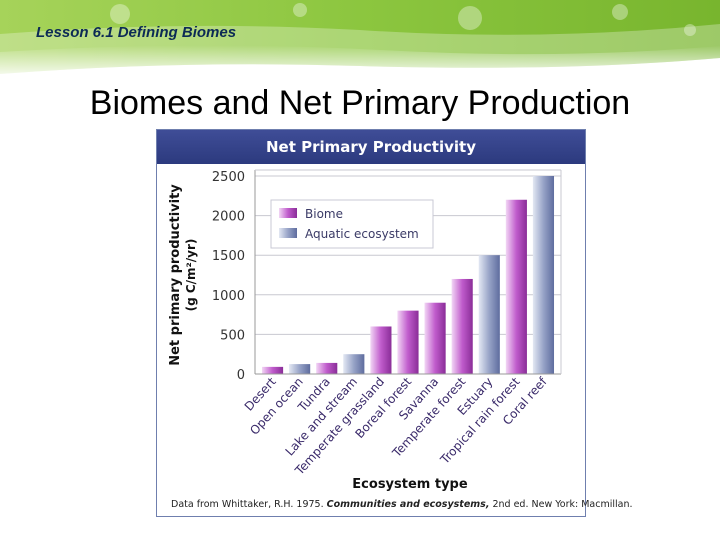 Image resolution: width=720 pixels, height=540 pixels. What do you see at coordinates (435, 338) in the screenshot?
I see `bar-savanna` at bounding box center [435, 338].